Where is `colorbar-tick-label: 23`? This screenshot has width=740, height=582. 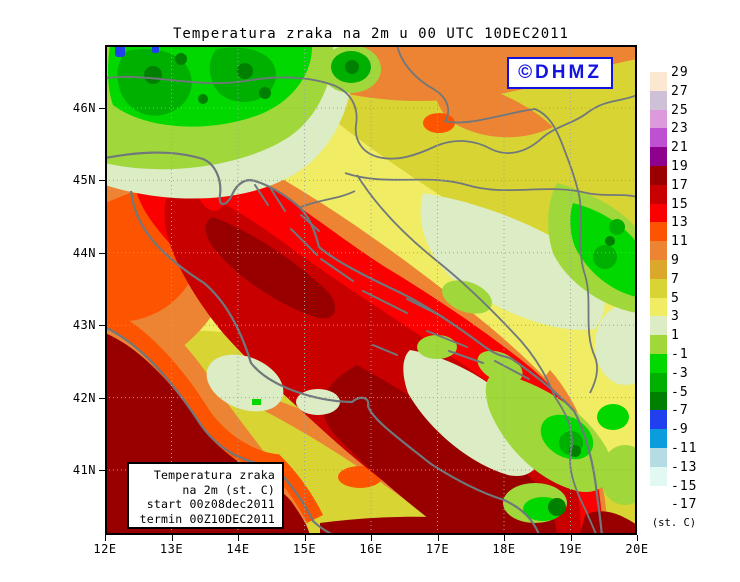 colorbar-tick-label: 23 is located at coordinates (680, 129).